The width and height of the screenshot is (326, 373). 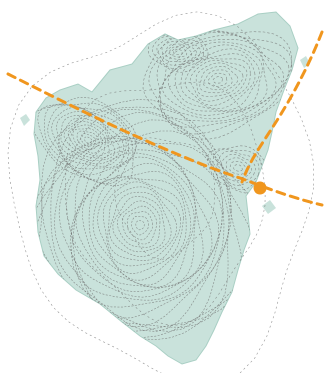 What do you see at coordinates (260, 188) in the screenshot?
I see `waypoint-marker` at bounding box center [260, 188].